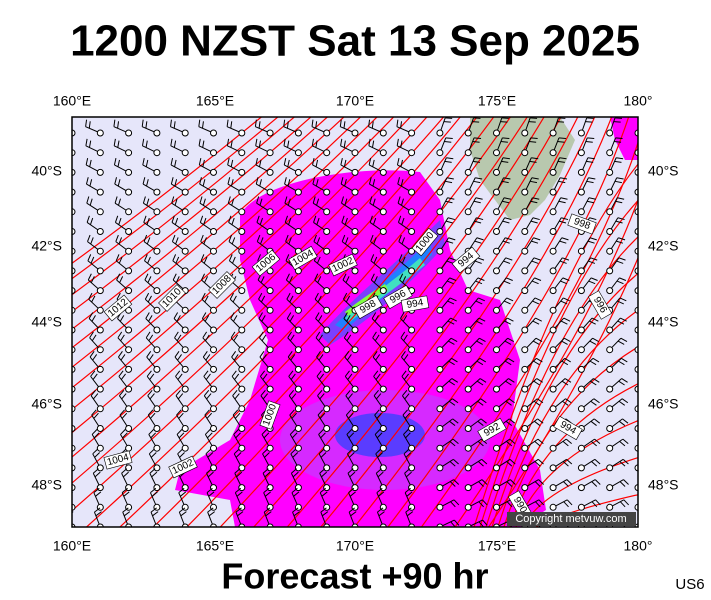  Describe the element at coordinates (72, 546) in the screenshot. I see `lon-label-bottom: 160°E` at that location.